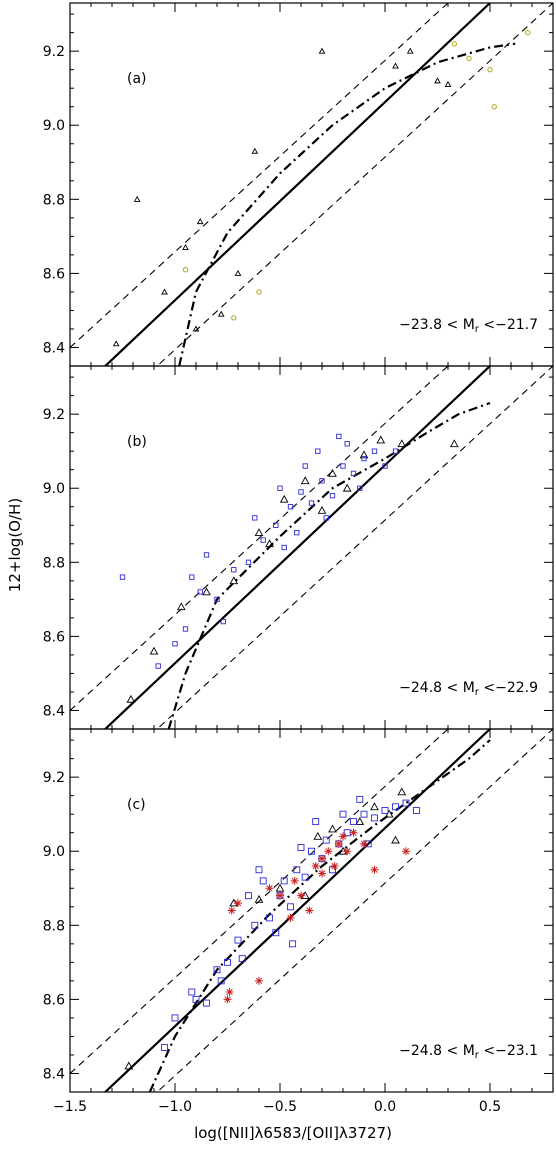 The height and width of the screenshot is (1149, 556). I want to click on panel-label: (a), so click(137, 79).